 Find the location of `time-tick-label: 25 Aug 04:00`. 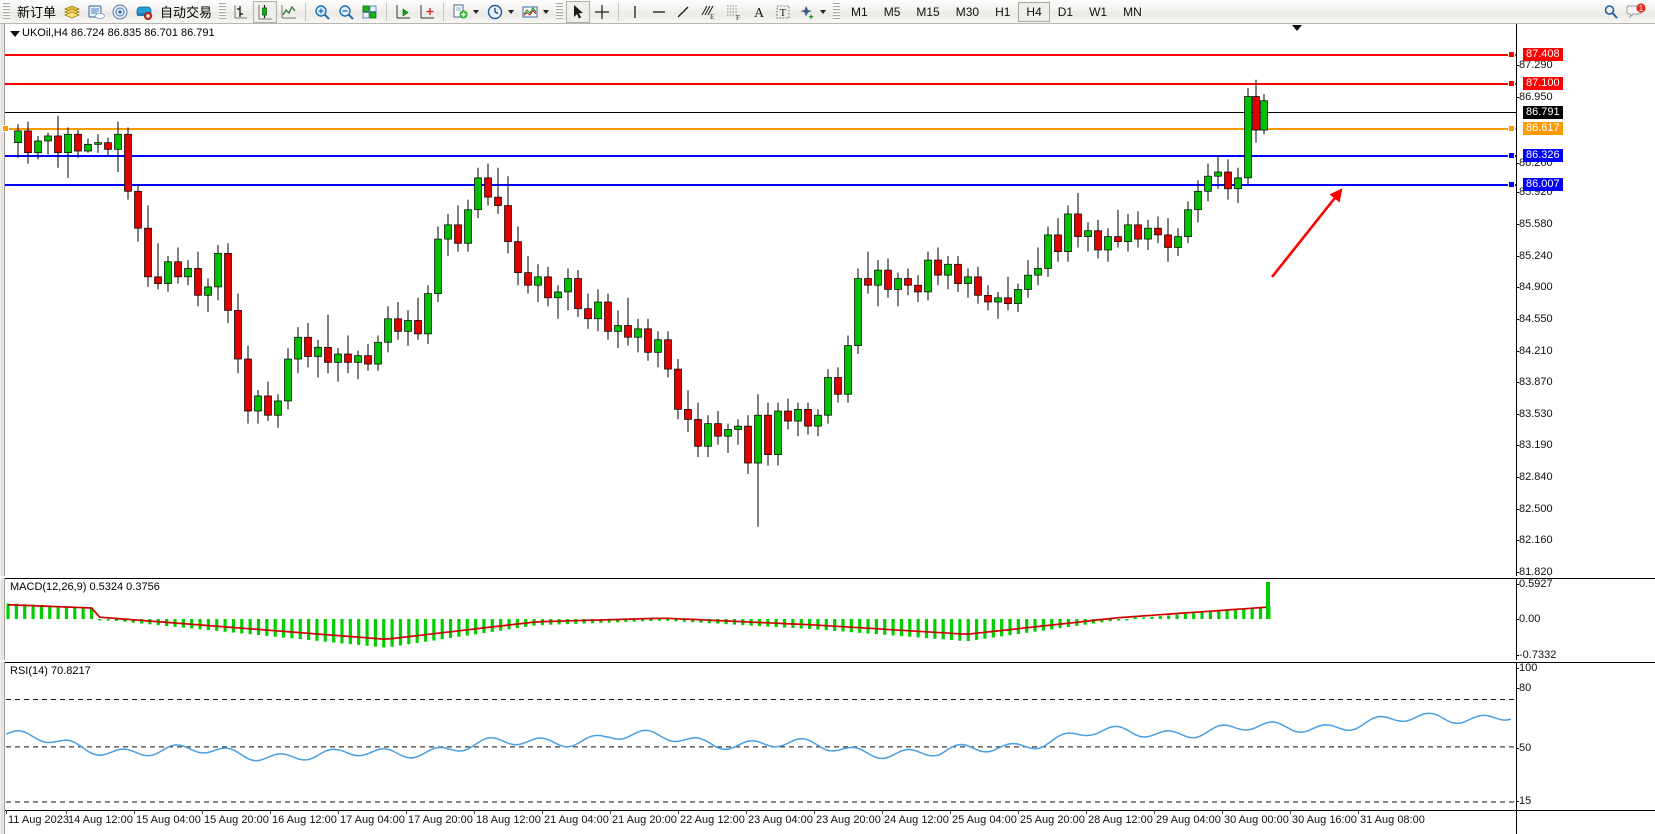

time-tick-label: 25 Aug 04:00 is located at coordinates (984, 820).